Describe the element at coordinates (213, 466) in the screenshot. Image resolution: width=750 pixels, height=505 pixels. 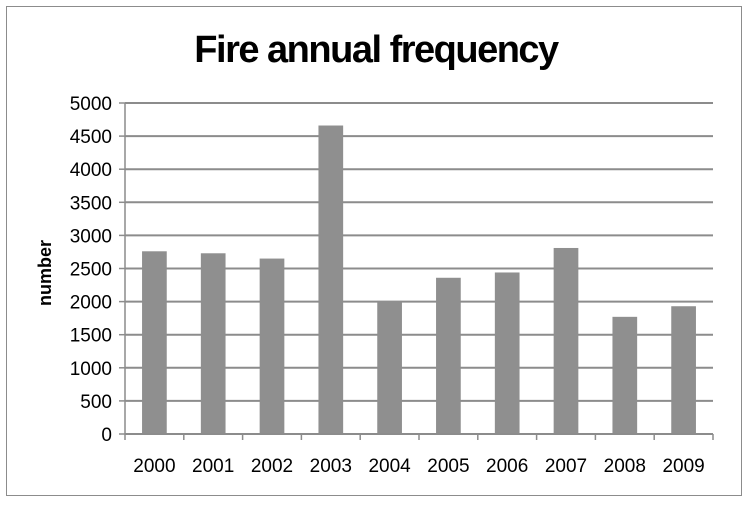
I see `x-tick-label: 2001` at that location.